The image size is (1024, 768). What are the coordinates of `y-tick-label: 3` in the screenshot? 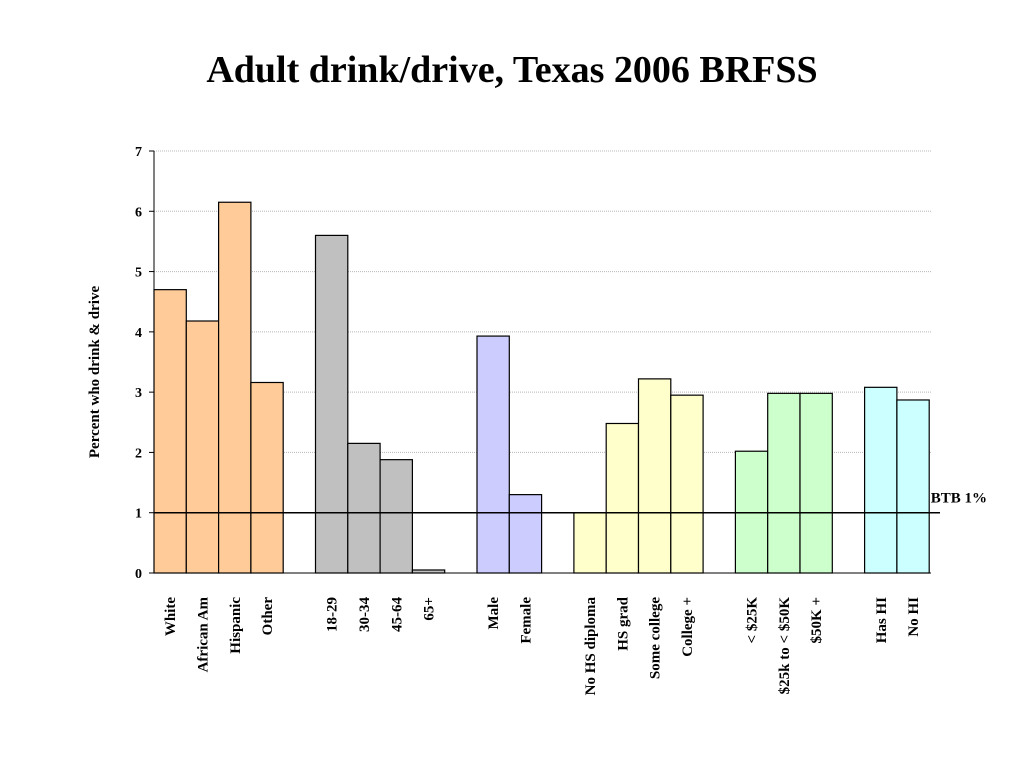 It's located at (138, 393).